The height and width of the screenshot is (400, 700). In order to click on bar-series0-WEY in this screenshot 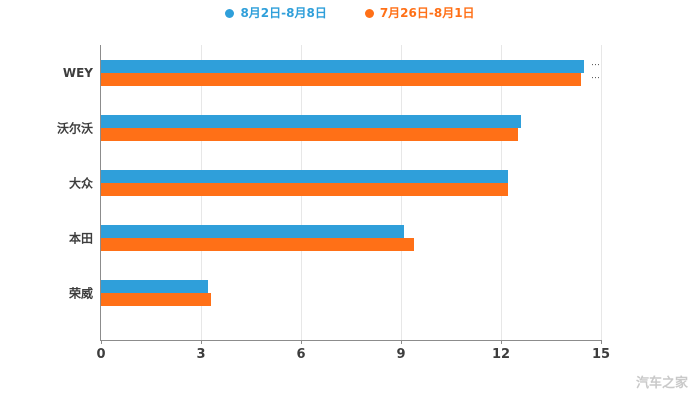, I will do `click(343, 66)`.